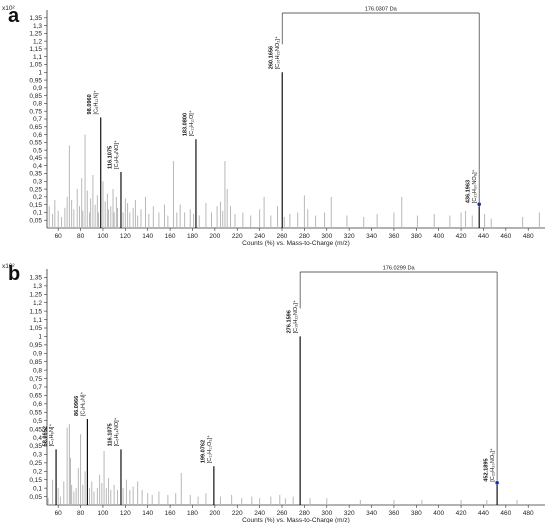  I want to click on peak-mz-label: 58.0652, so click(46, 436).